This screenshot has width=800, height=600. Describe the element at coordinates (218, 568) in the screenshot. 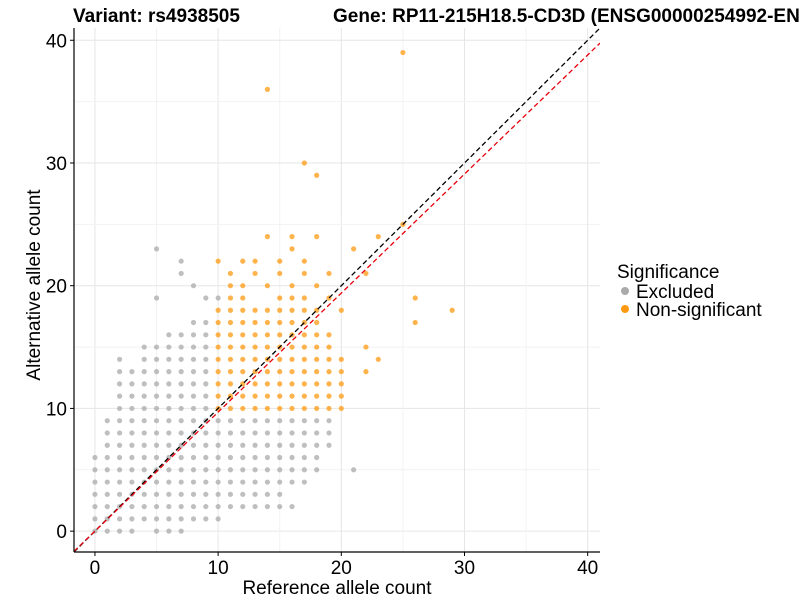

I see `x-tick-label: 10` at that location.